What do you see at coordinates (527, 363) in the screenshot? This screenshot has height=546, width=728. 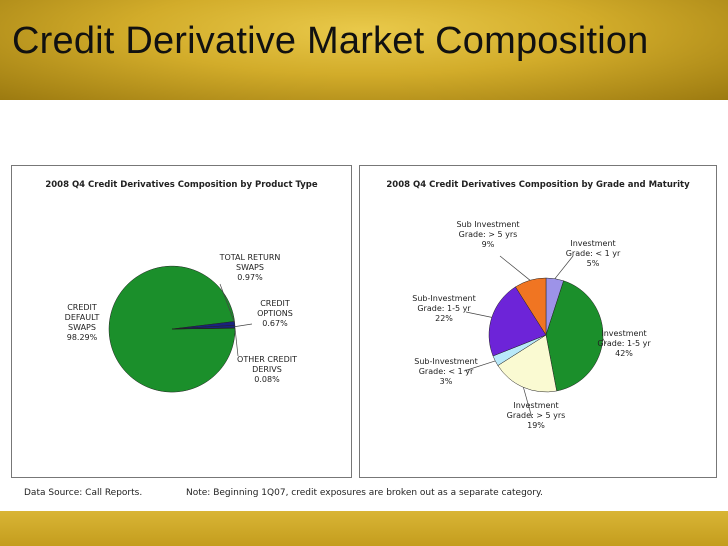 I see `pie-slice-investment-grade-5-yrs` at bounding box center [527, 363].